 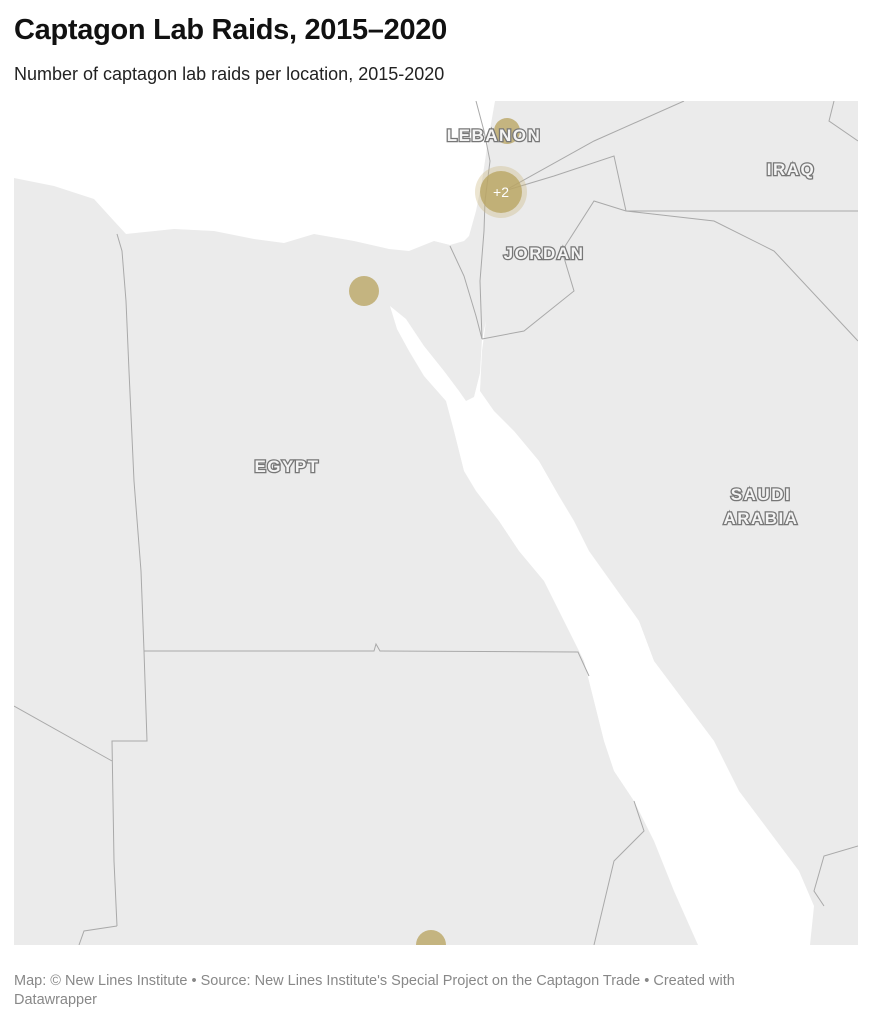 I want to click on border-egypt-libya, so click(x=129, y=580).